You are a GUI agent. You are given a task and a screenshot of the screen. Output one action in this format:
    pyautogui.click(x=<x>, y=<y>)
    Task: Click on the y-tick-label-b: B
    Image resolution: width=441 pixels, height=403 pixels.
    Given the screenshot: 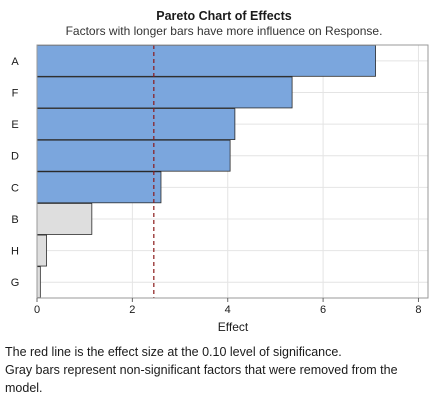 What is the action you would take?
    pyautogui.click(x=14, y=220)
    